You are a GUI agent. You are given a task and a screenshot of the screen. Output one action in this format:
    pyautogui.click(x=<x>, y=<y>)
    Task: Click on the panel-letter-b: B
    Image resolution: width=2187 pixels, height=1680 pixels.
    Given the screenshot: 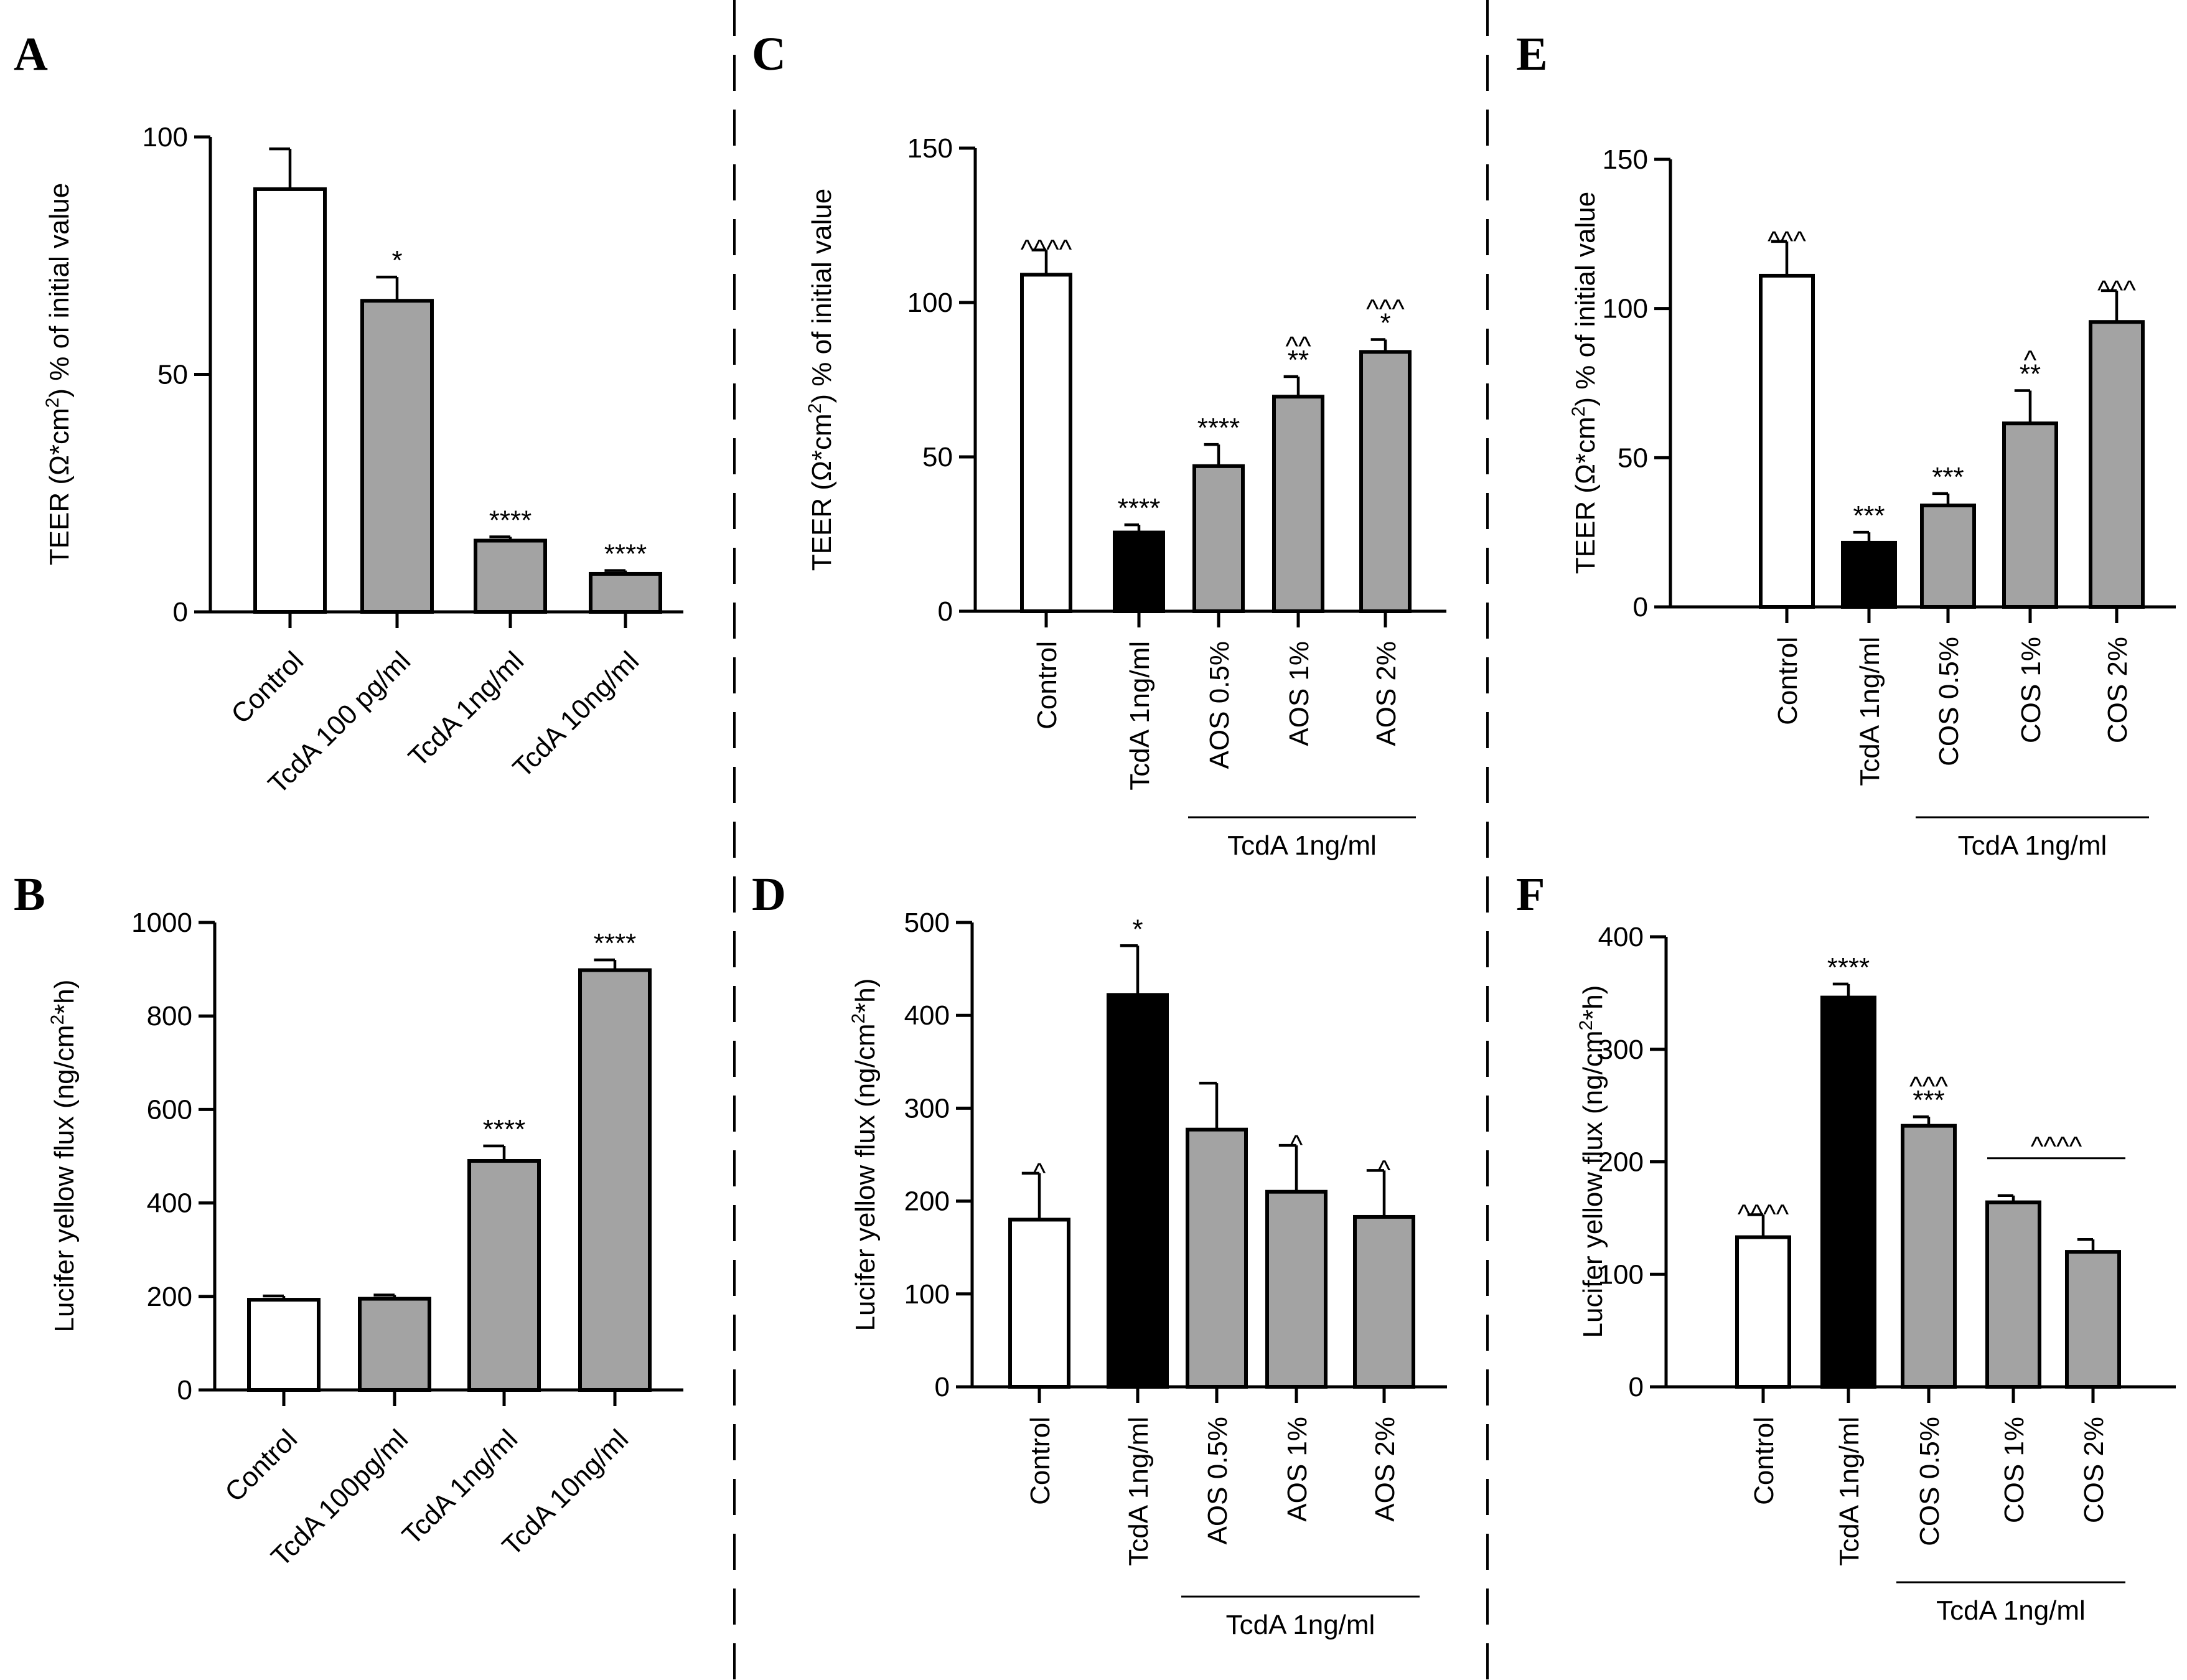 What is the action you would take?
    pyautogui.click(x=29, y=895)
    